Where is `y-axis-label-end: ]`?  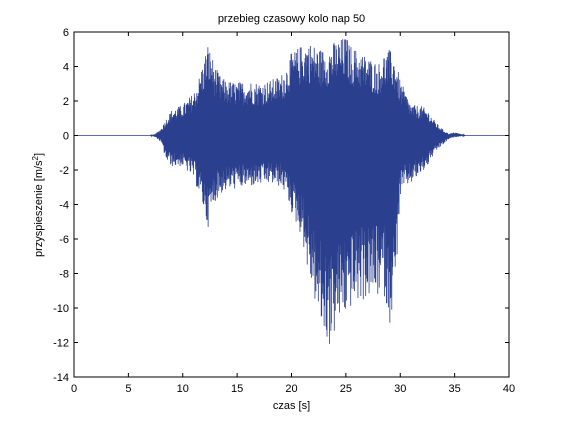 y-axis-label-end: ] is located at coordinates (39, 154).